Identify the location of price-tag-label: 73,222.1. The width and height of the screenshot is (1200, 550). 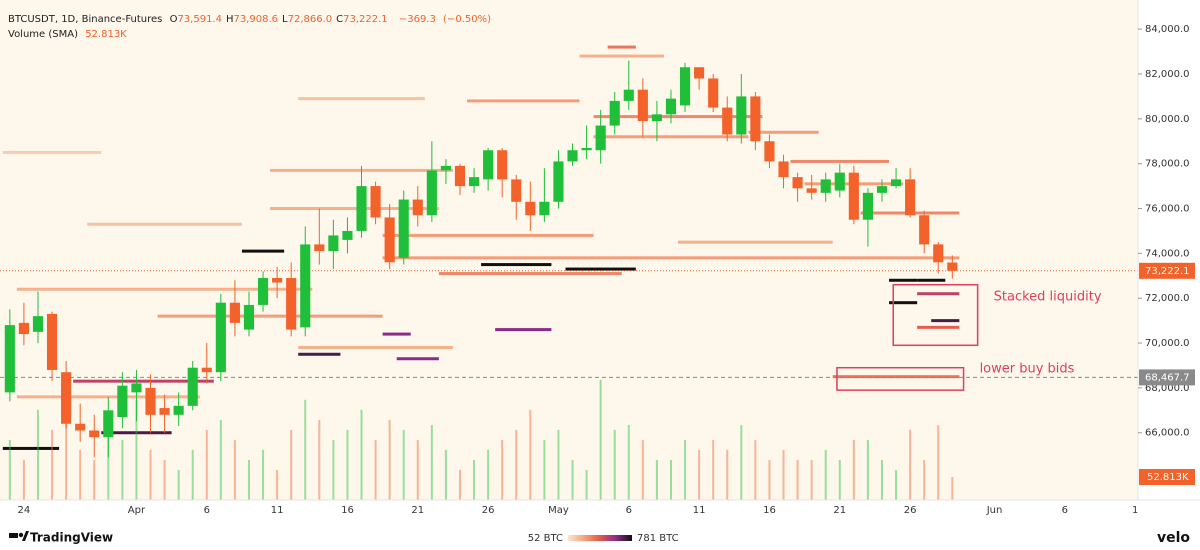
(1167, 271).